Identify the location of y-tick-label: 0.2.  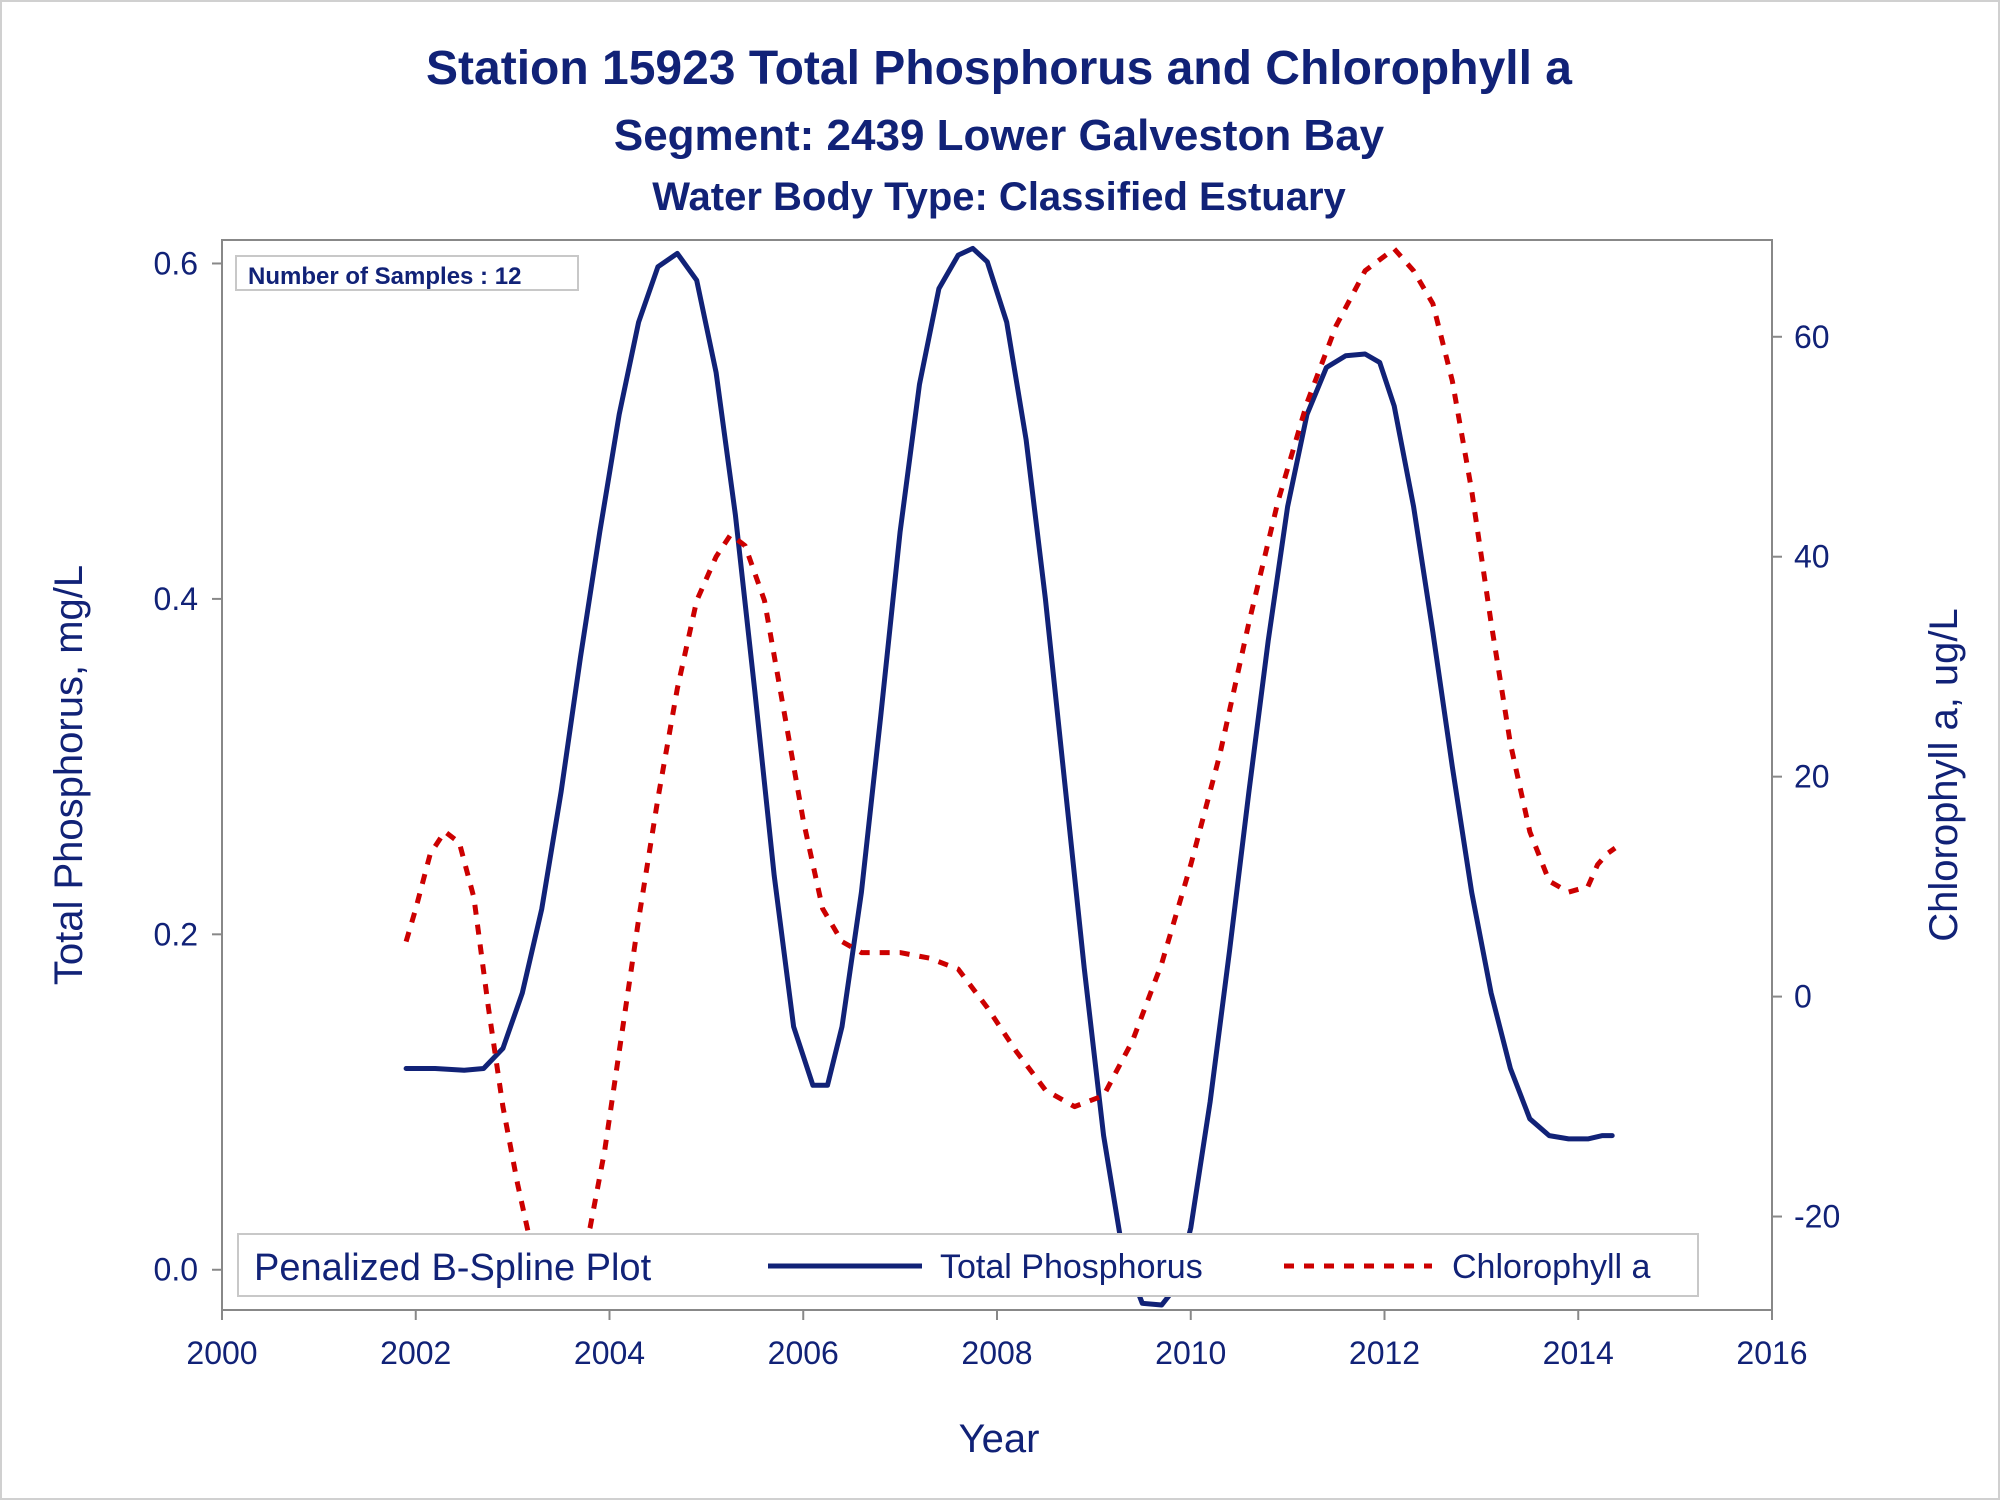
(176, 934).